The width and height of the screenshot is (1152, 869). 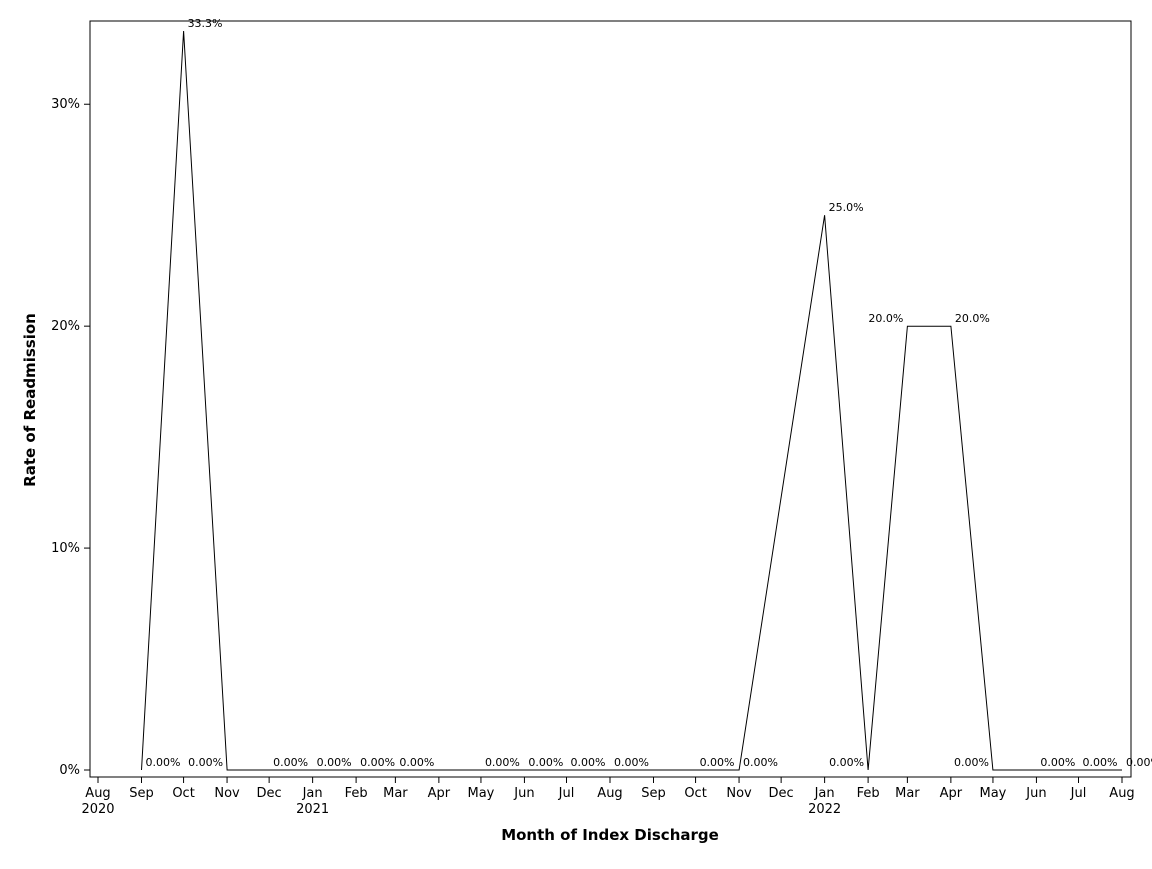 What do you see at coordinates (97, 809) in the screenshot?
I see `x-tick-year-label: 2020` at bounding box center [97, 809].